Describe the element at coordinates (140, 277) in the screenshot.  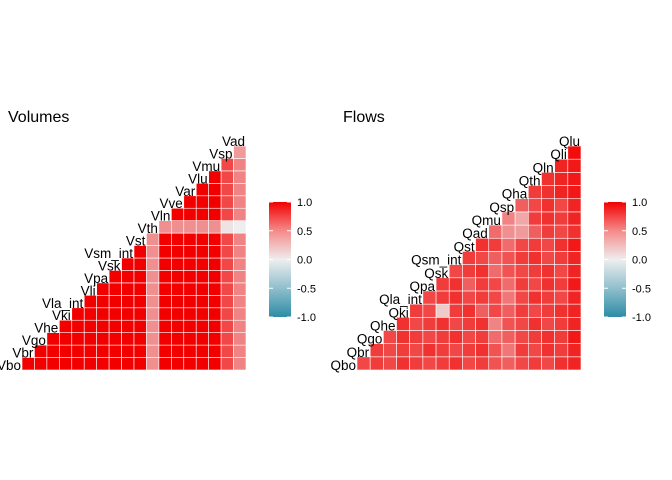
I see `volumes-cell-vpa-vst` at that location.